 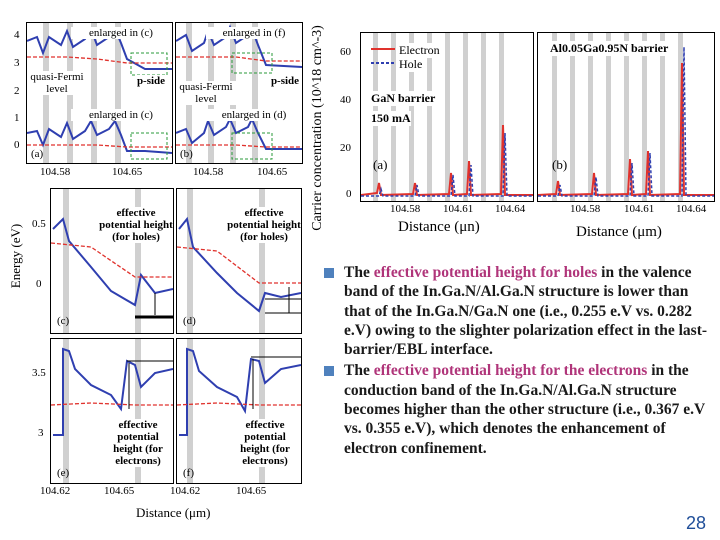 I want to click on y-tick: 20, so click(x=345, y=148).